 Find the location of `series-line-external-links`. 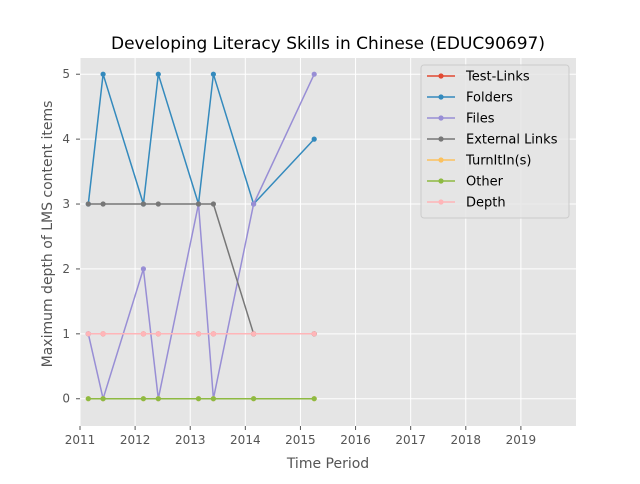

series-line-external-links is located at coordinates (201, 269).